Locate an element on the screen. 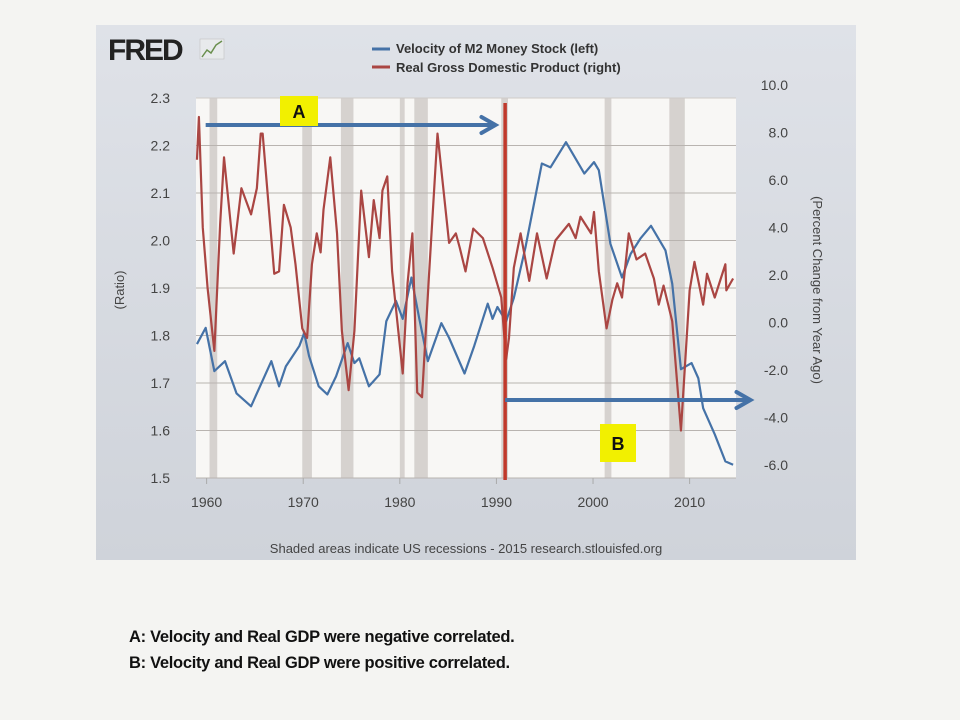 This screenshot has width=960, height=720. x-tick-label: 1970 is located at coordinates (303, 502).